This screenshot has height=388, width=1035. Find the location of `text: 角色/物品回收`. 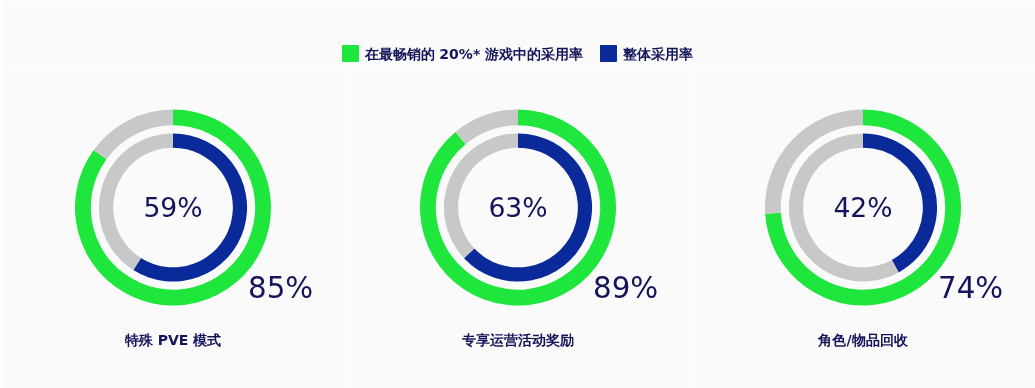

text: 角色/物品回收 is located at coordinates (863, 340).